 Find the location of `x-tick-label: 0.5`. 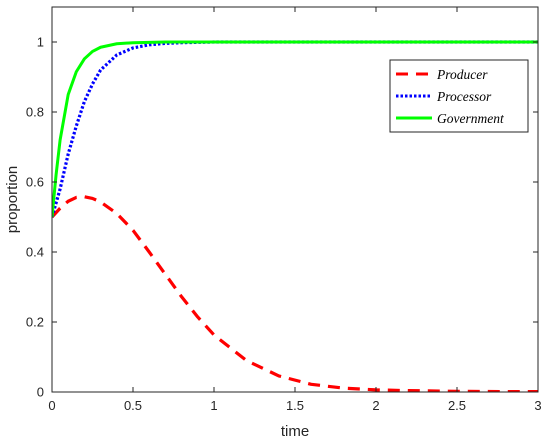

x-tick-label: 0.5 is located at coordinates (133, 405).